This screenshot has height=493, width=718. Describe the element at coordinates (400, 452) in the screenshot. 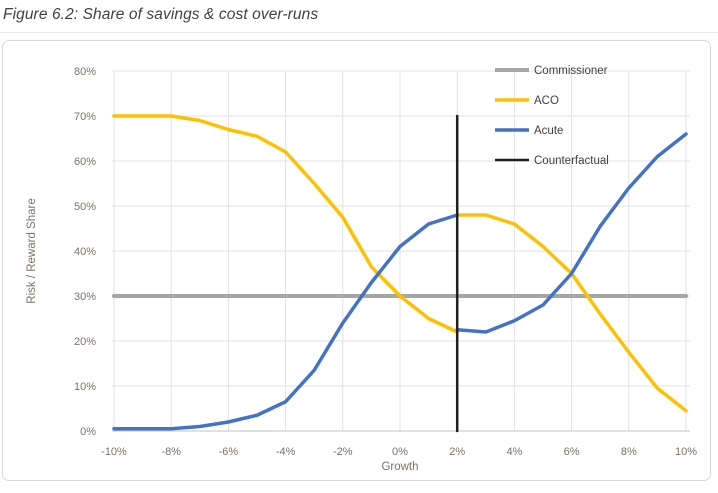

I see `x-tick-label: 0%` at that location.